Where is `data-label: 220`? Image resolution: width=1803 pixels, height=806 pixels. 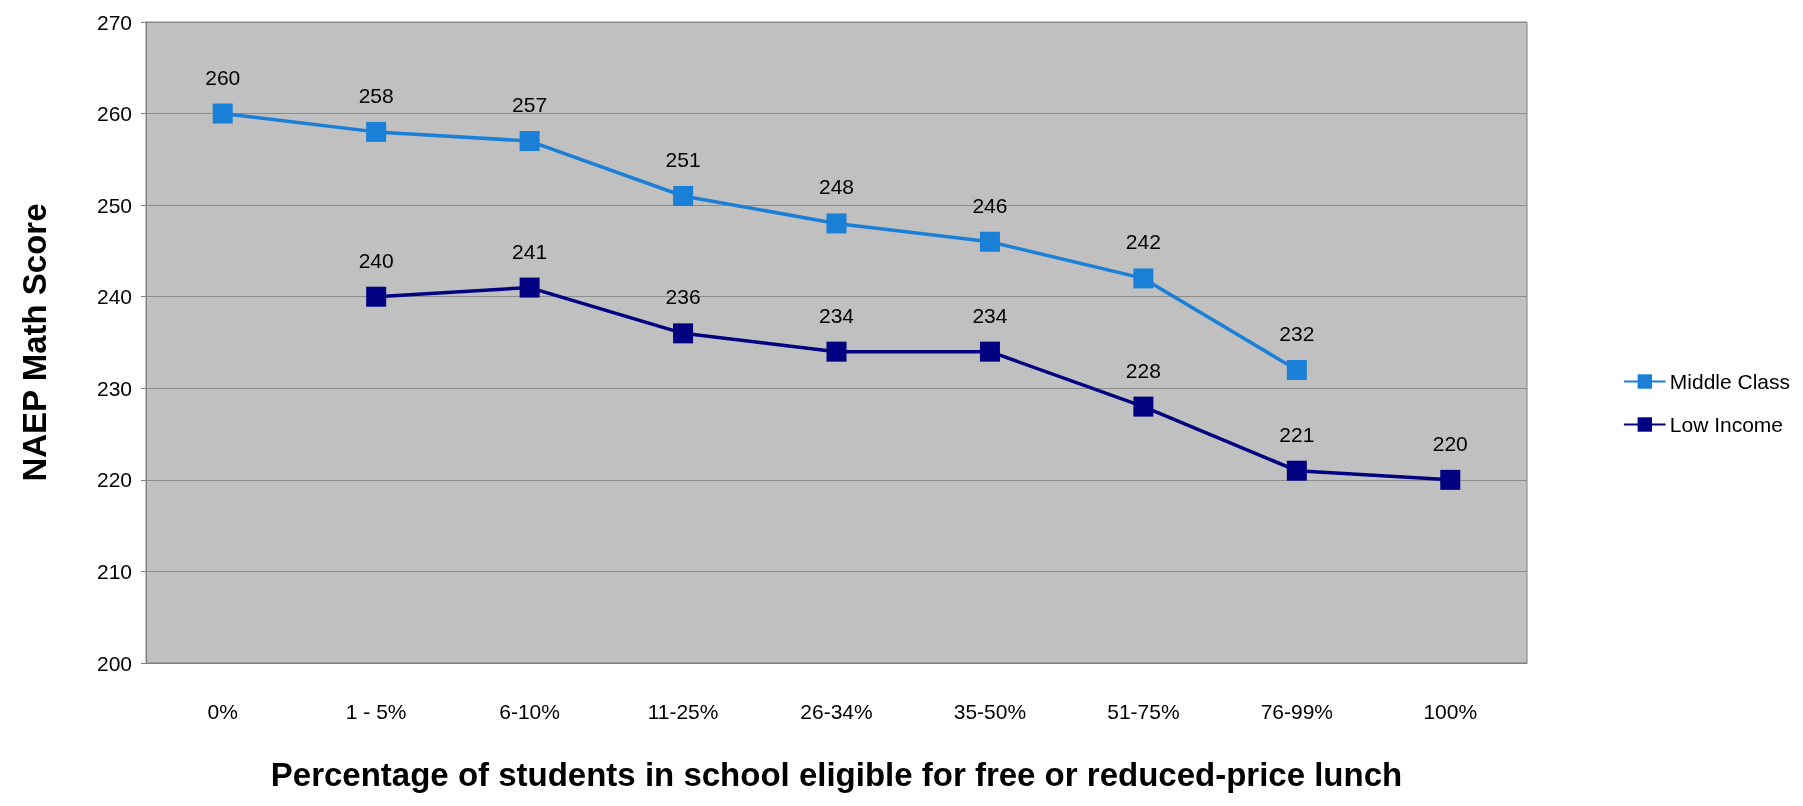
data-label: 220 is located at coordinates (1450, 443).